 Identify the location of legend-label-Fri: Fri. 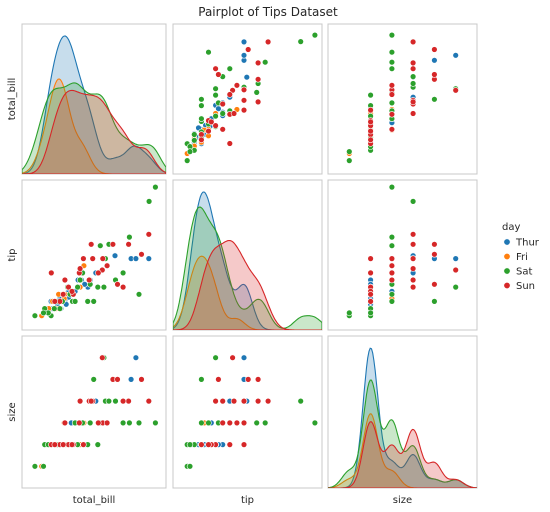
(522, 257).